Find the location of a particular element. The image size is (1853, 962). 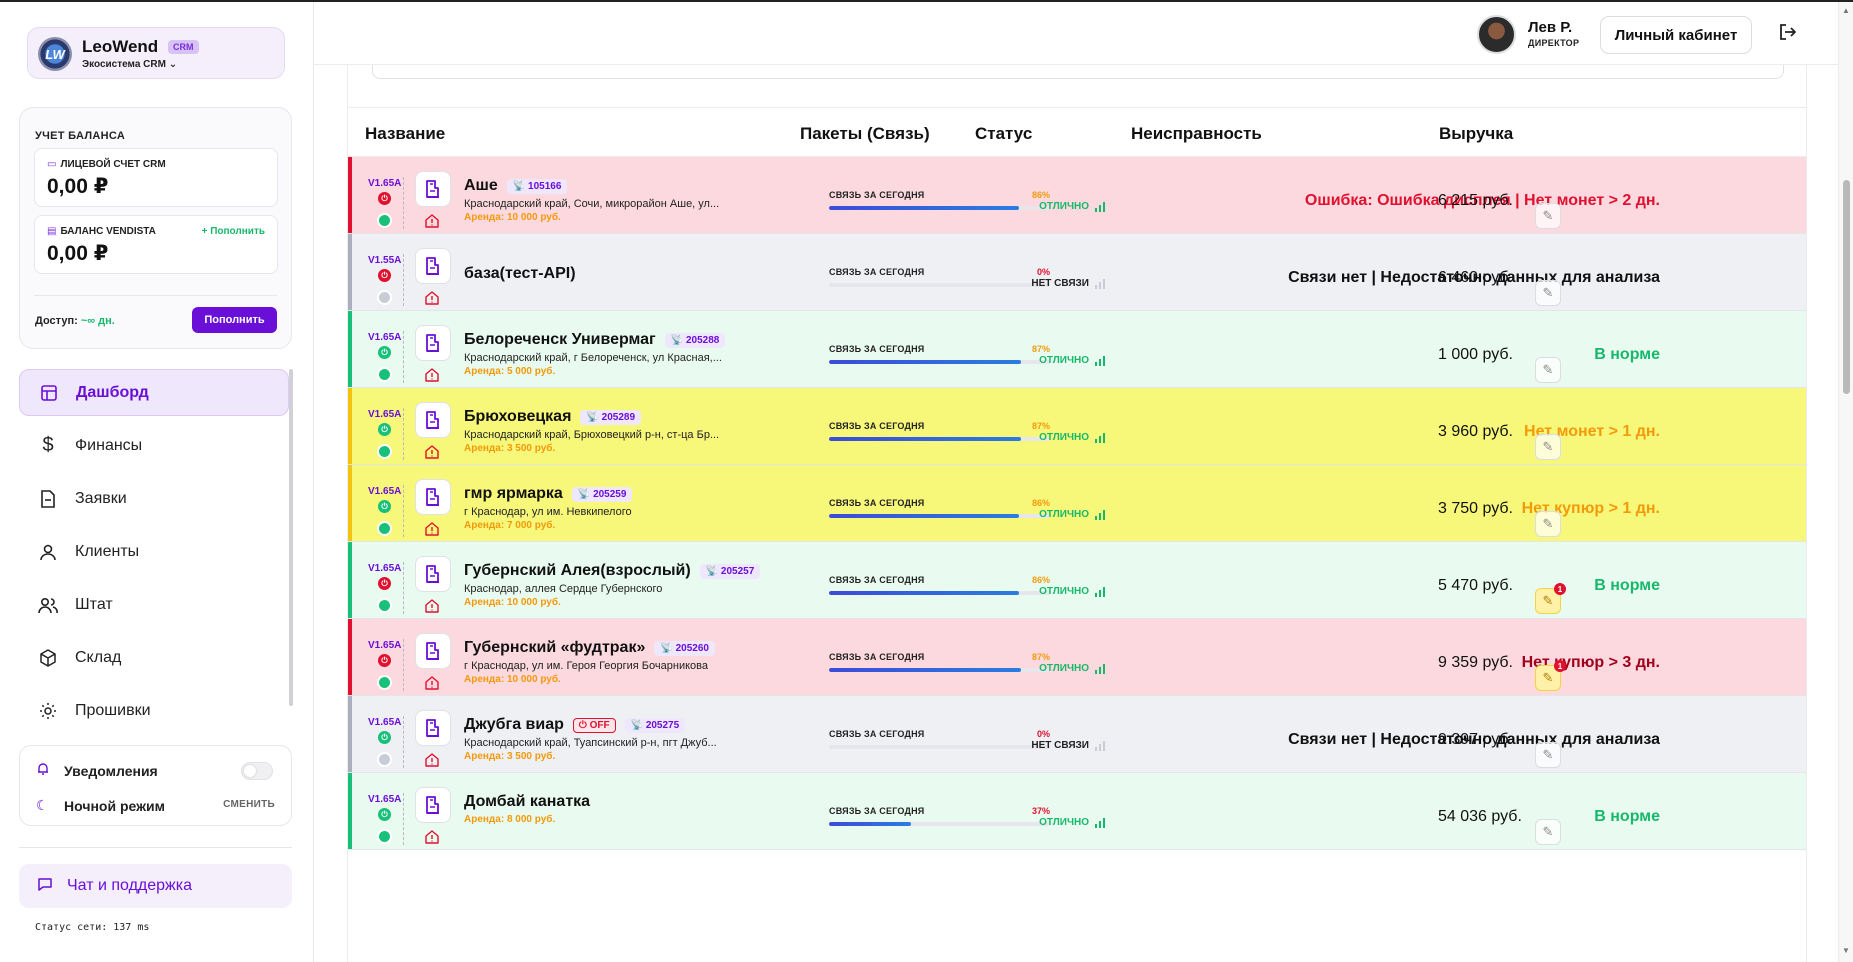

machine-name: Губернский Алея(взрослый) is located at coordinates (577, 570).